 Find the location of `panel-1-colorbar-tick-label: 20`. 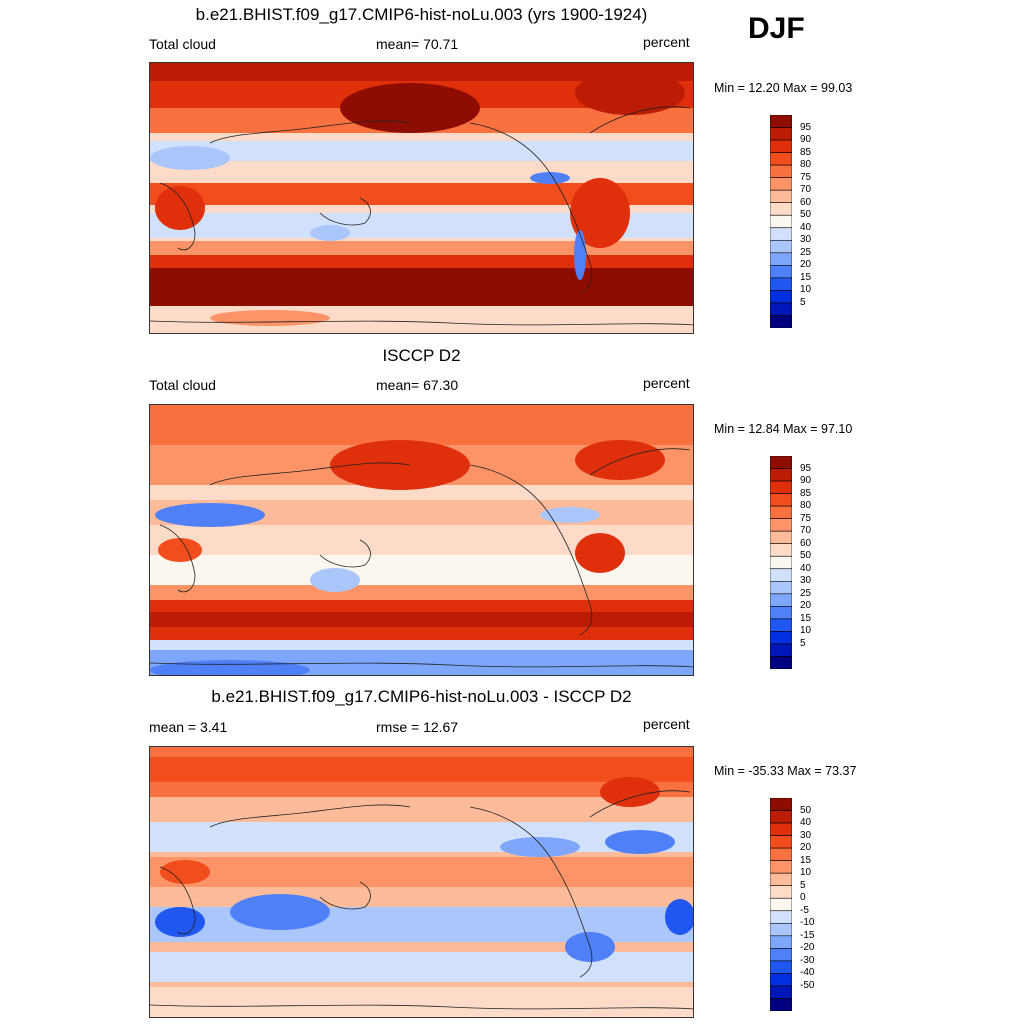

panel-1-colorbar-tick-label: 20 is located at coordinates (806, 265).